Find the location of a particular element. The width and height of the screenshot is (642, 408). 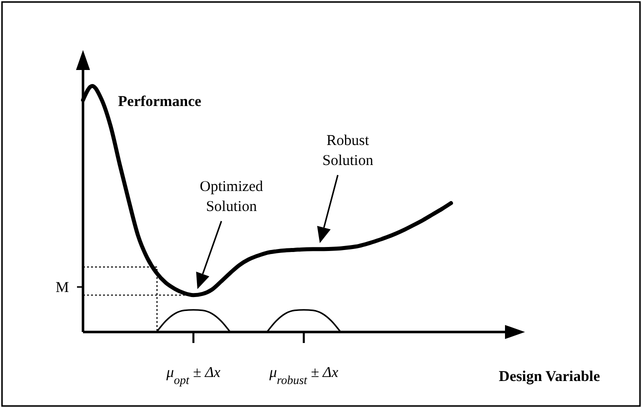

text: M is located at coordinates (62, 288).